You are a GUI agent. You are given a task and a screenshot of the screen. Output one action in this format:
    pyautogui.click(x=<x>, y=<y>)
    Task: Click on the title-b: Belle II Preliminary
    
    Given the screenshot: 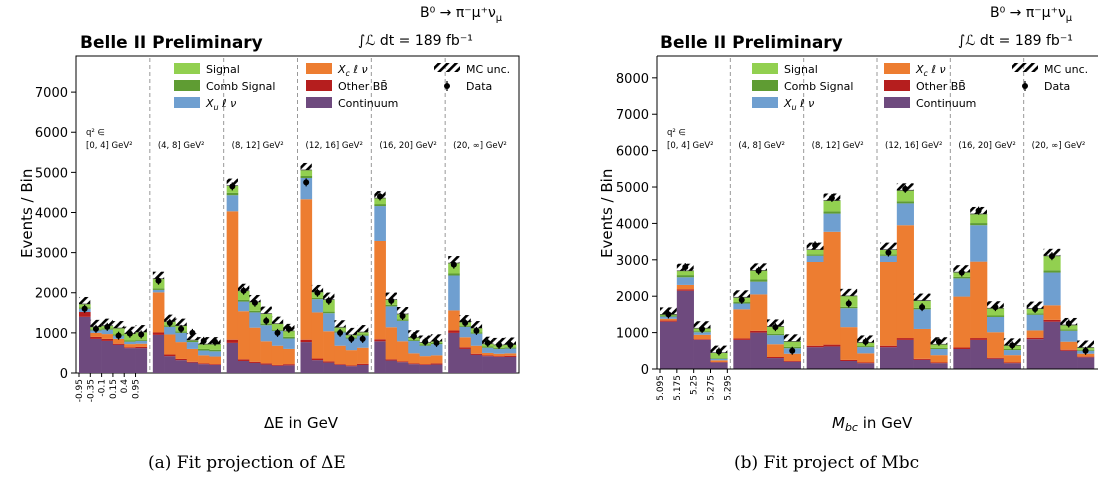 What is the action you would take?
    pyautogui.click(x=751, y=43)
    